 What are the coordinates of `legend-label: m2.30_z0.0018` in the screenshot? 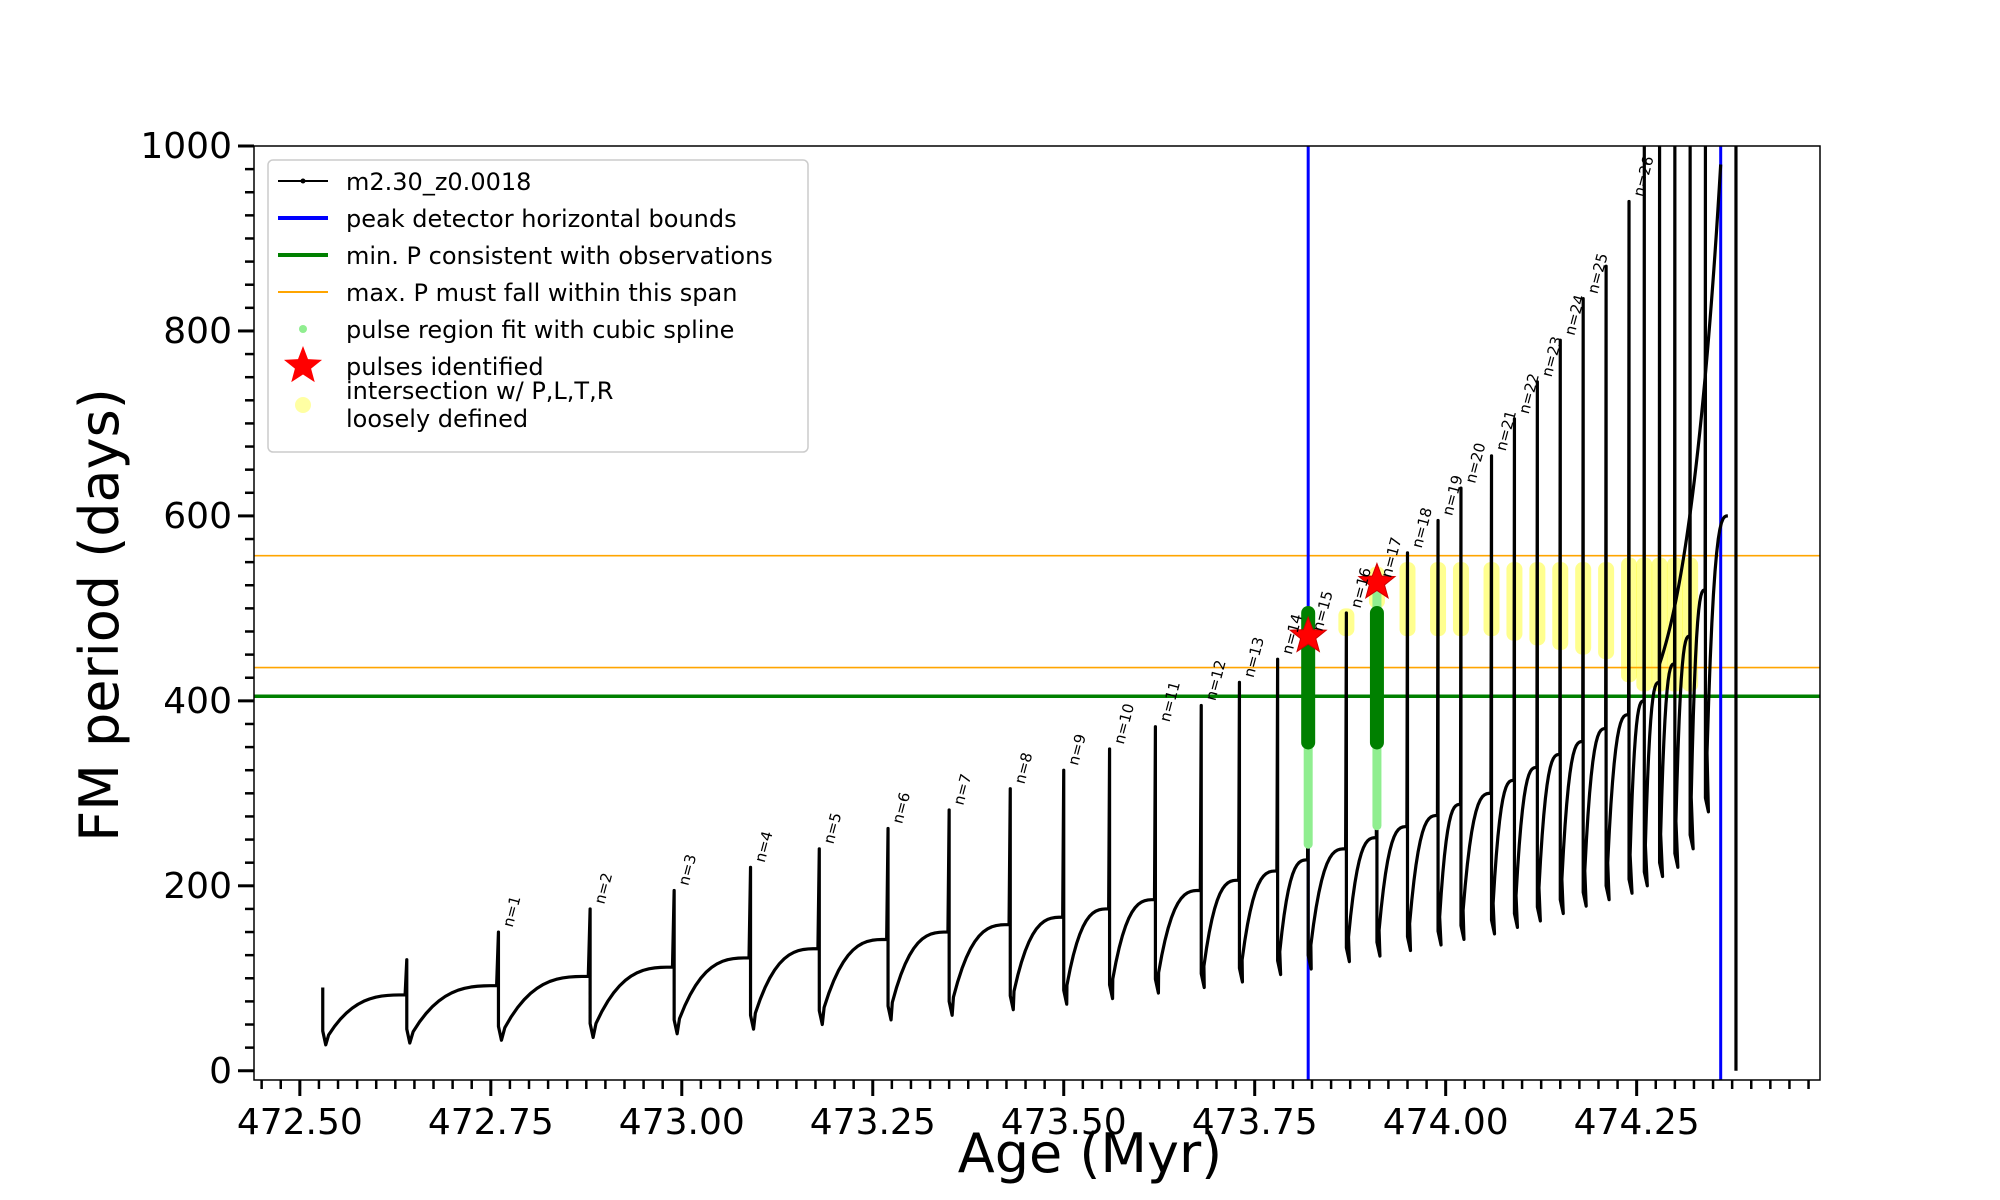 It's located at (438, 182).